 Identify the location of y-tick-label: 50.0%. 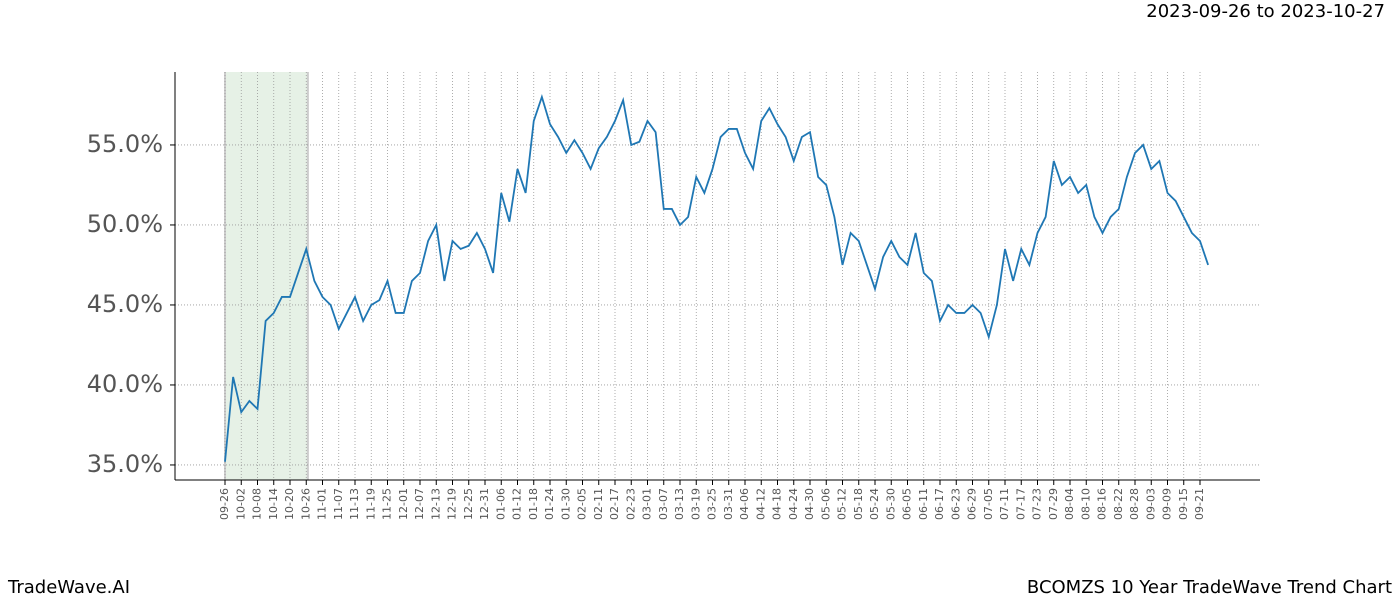
(125, 224).